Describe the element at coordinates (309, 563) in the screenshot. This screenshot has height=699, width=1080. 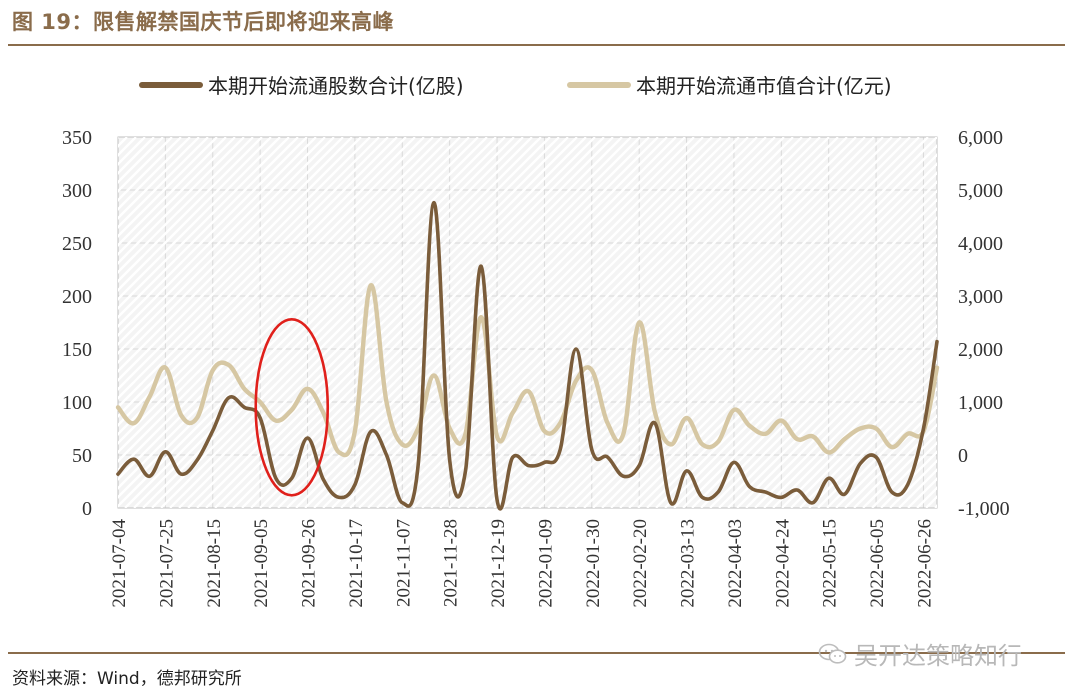
I see `x-tick-label: 2021-09-26` at that location.